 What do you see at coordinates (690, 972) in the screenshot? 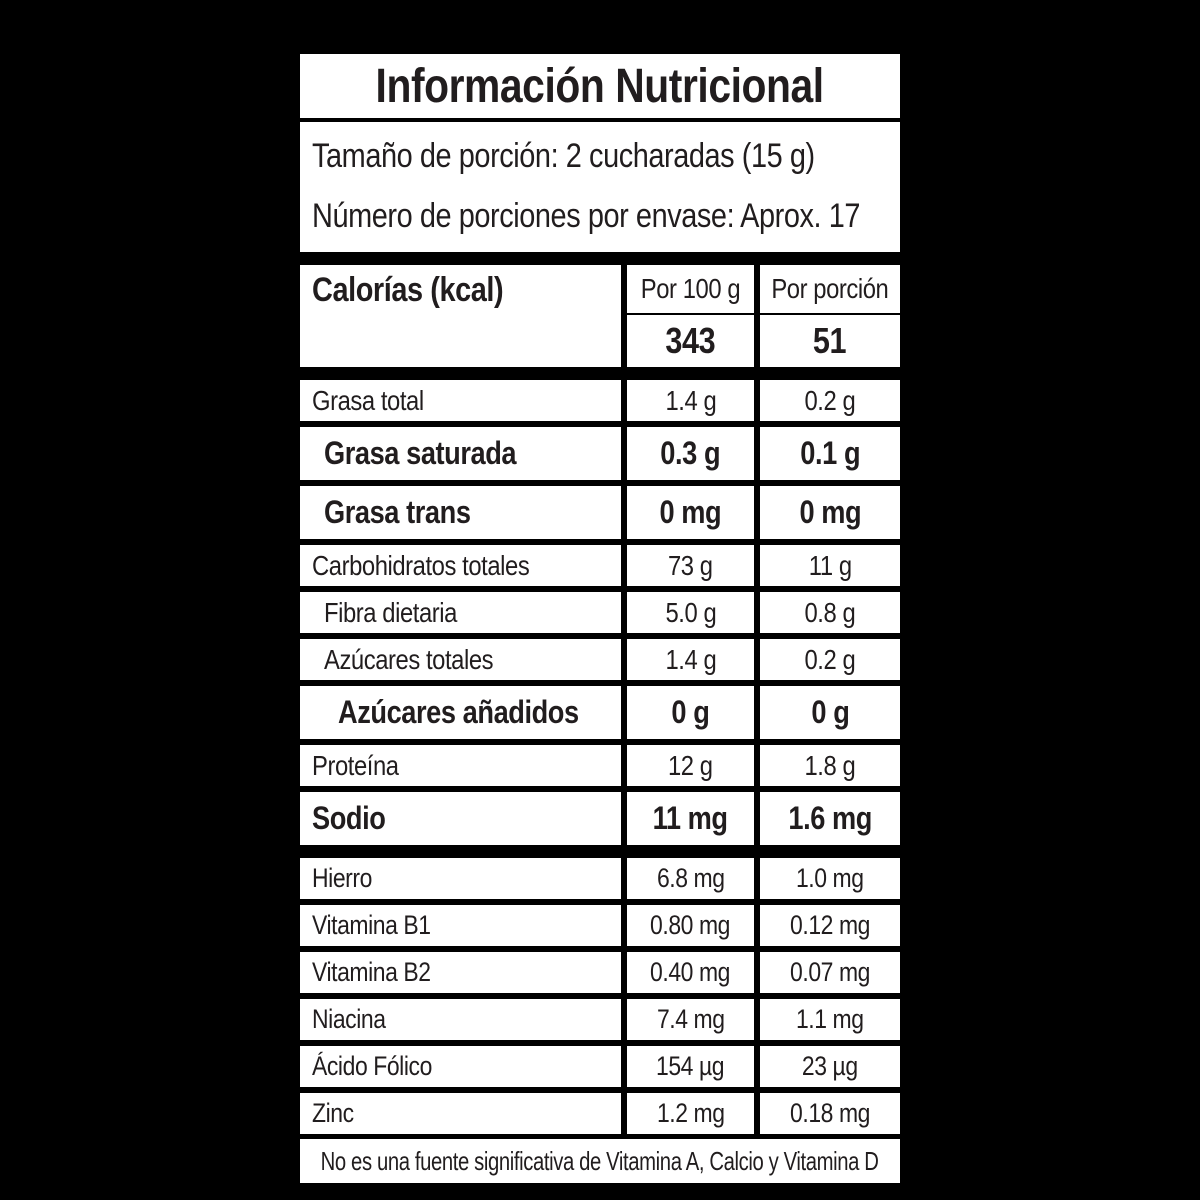
I see `per-100g-value: 0.40 mg` at bounding box center [690, 972].